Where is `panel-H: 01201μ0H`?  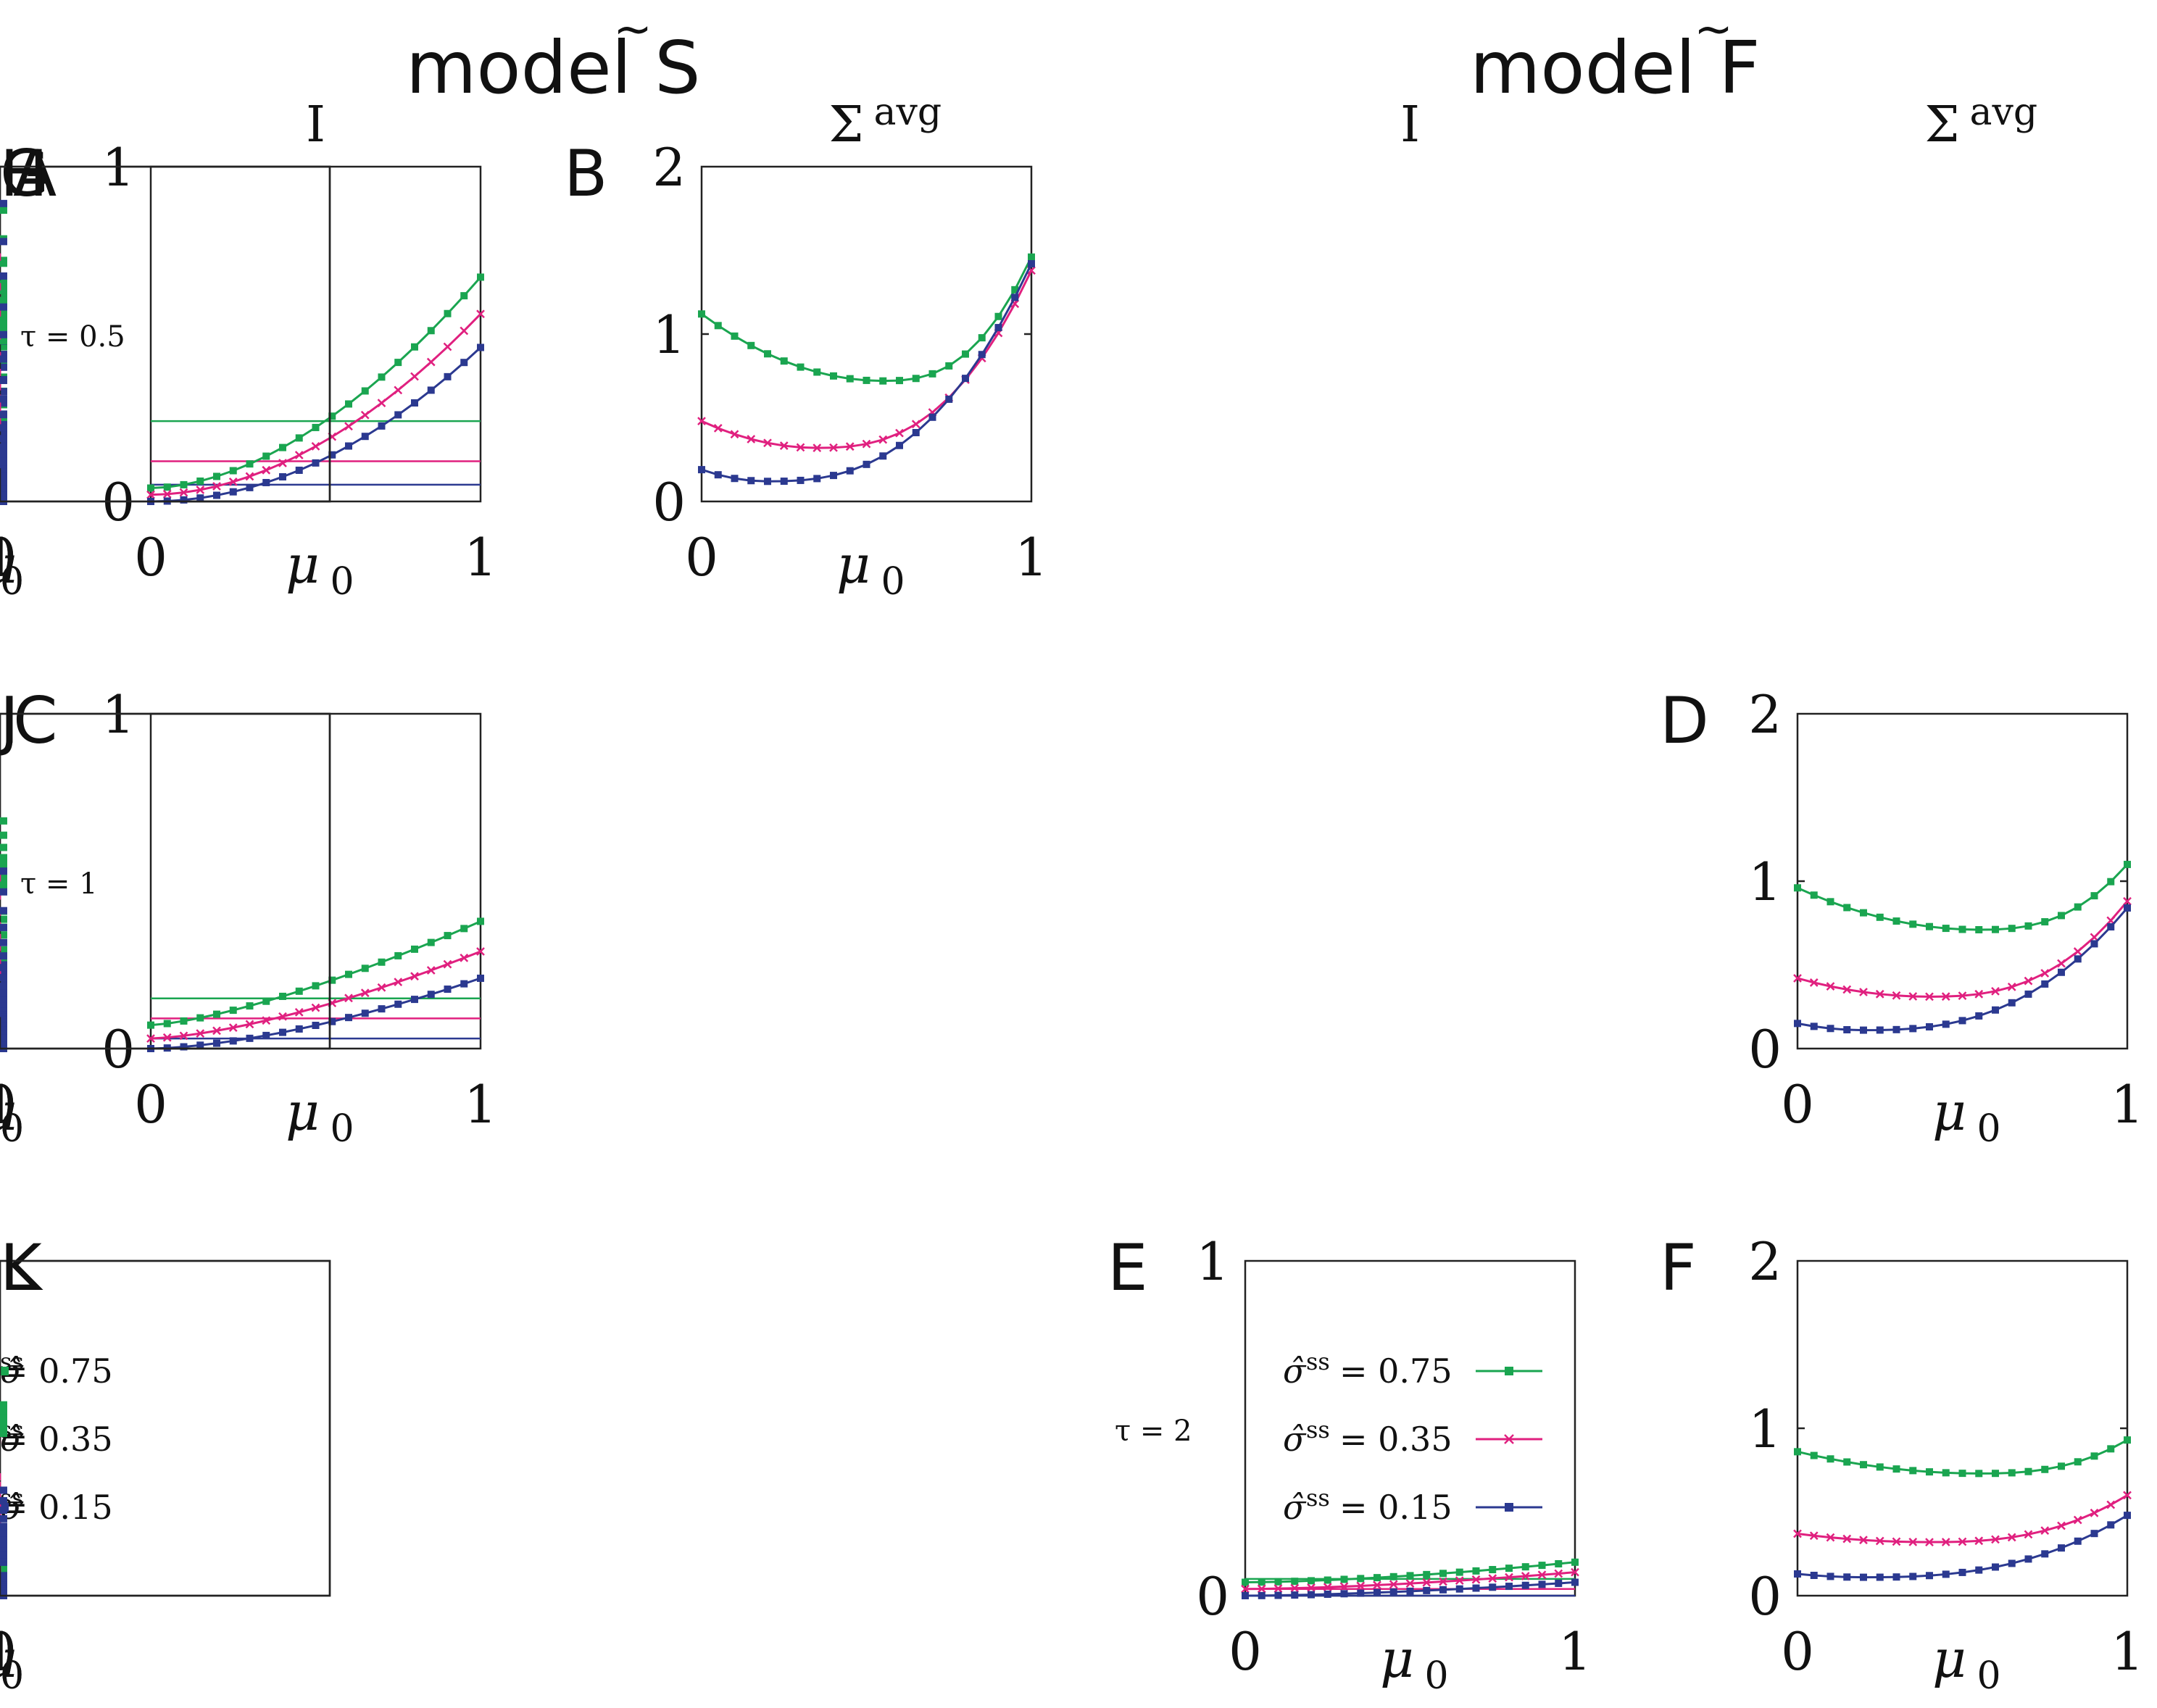 panel-H: 01201μ0H is located at coordinates (166, 370).